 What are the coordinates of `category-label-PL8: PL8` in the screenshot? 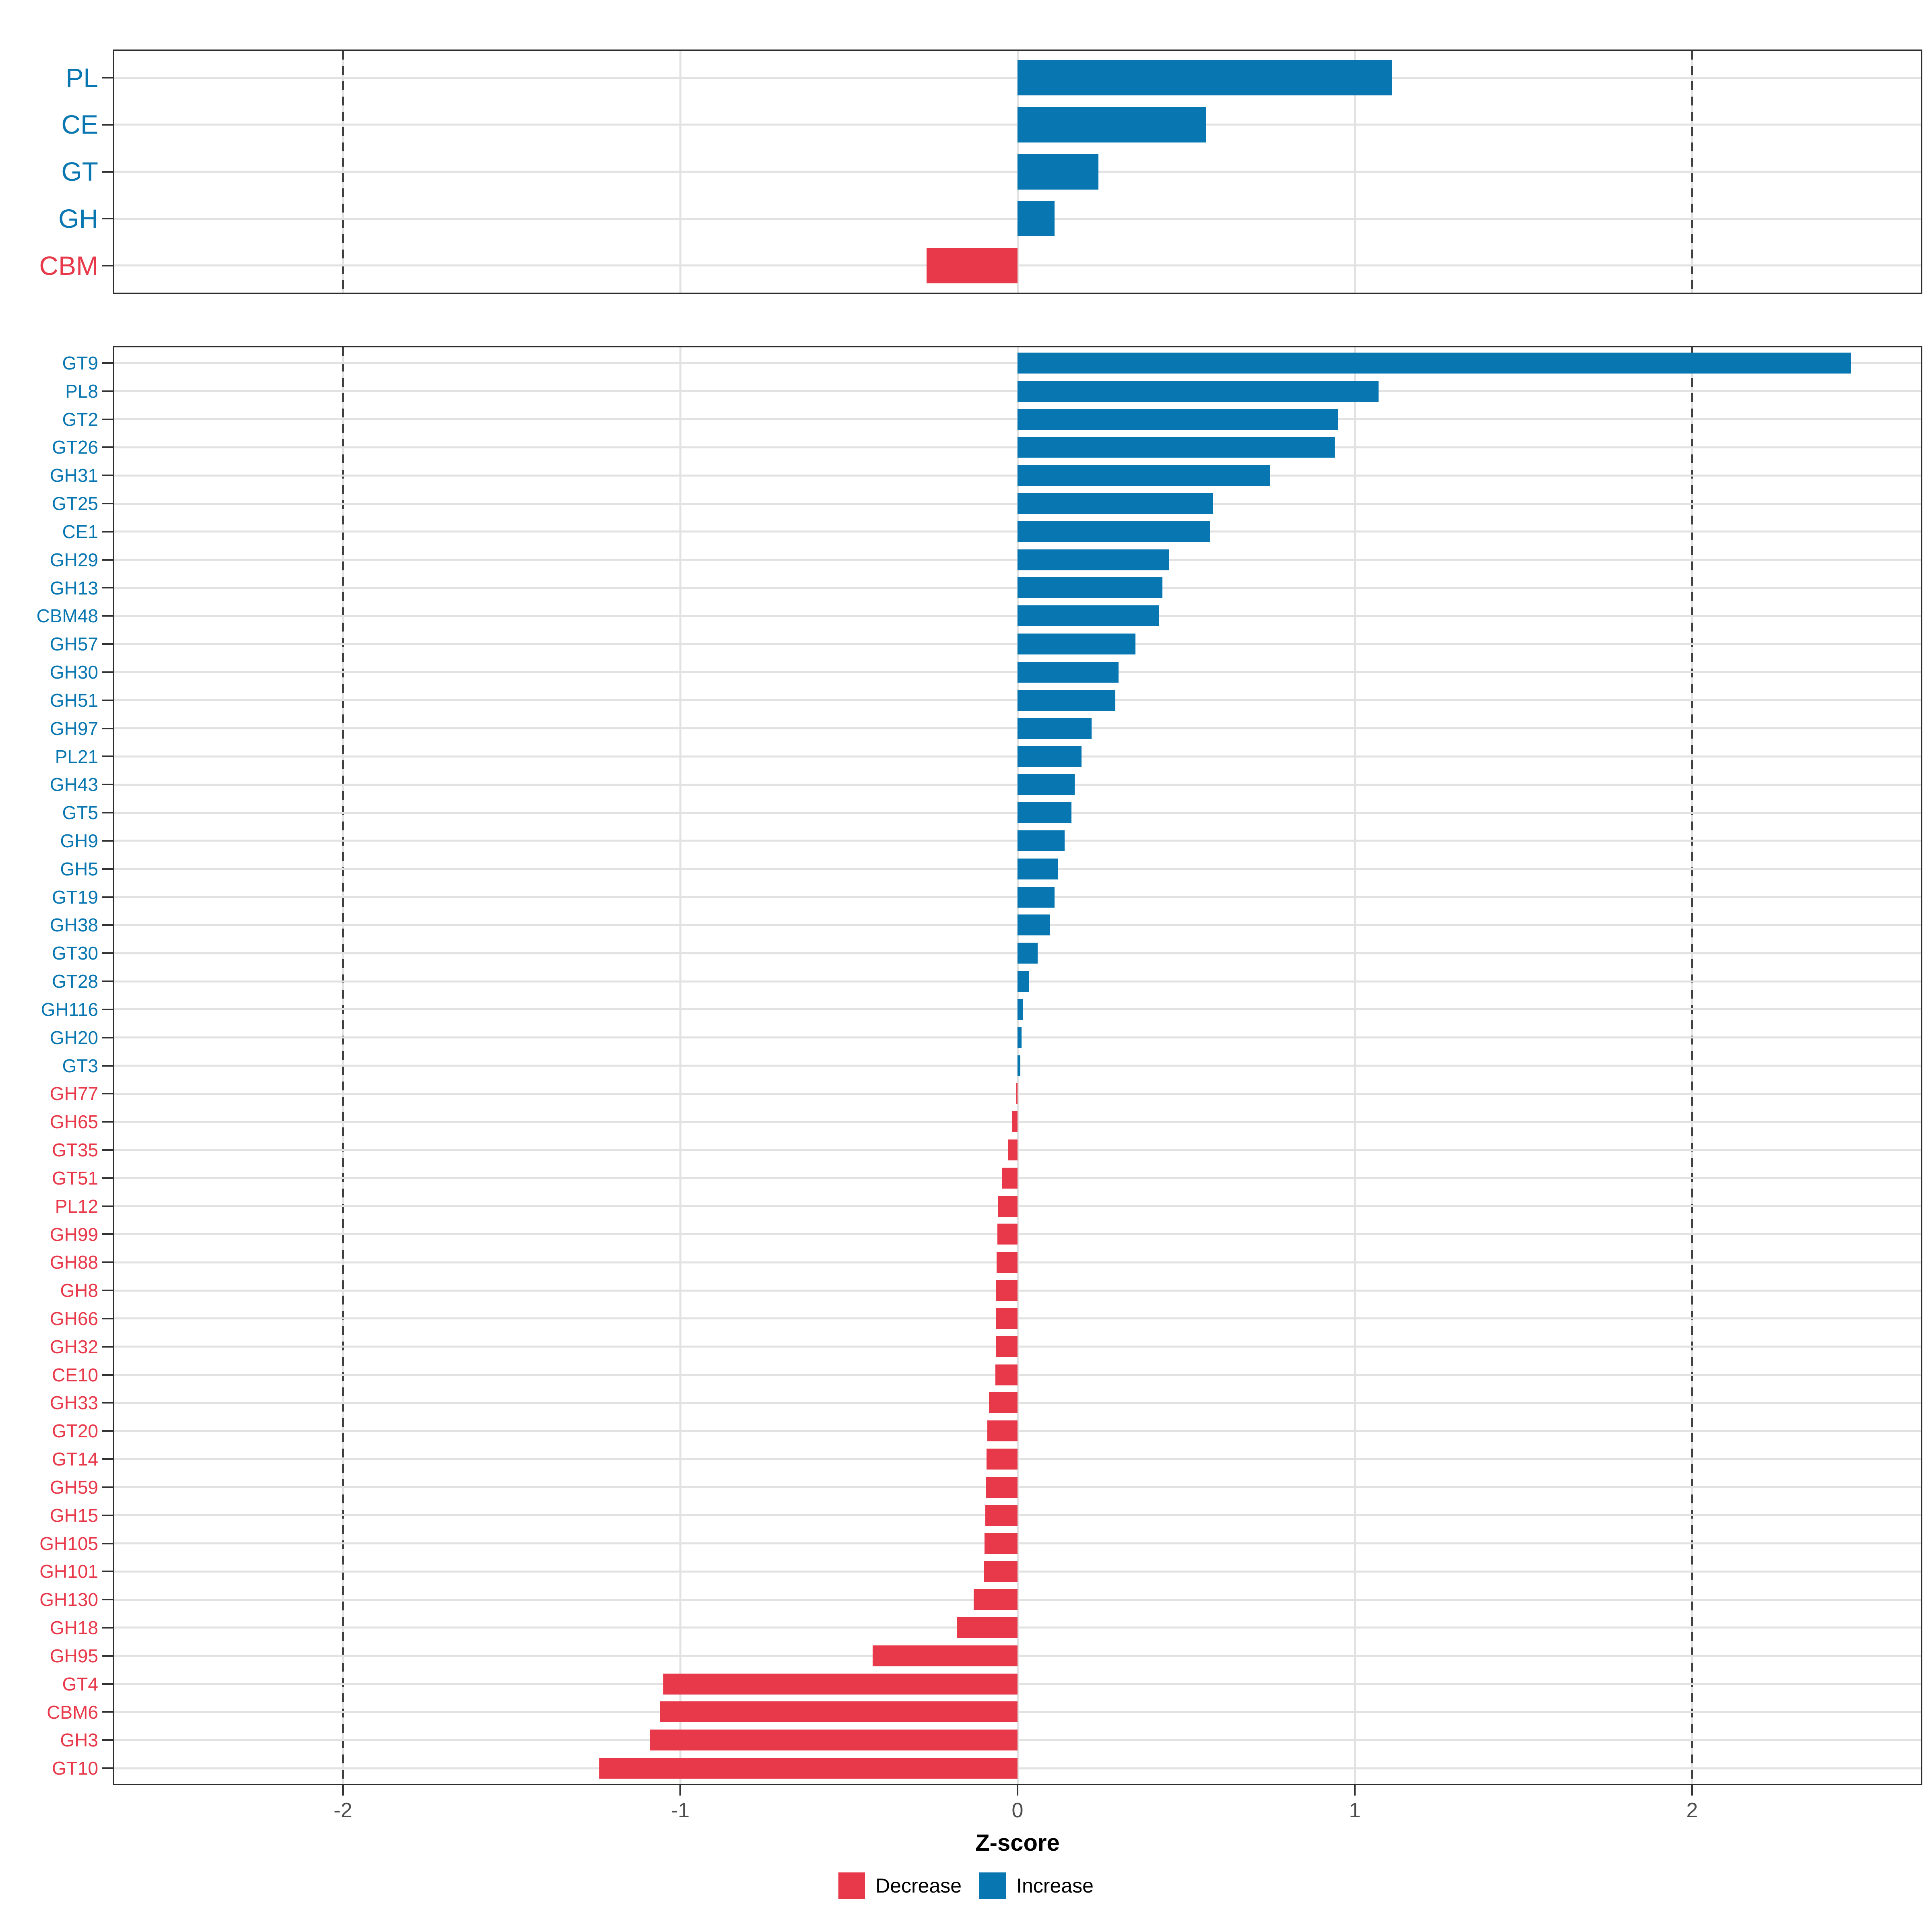 It's located at (81, 391).